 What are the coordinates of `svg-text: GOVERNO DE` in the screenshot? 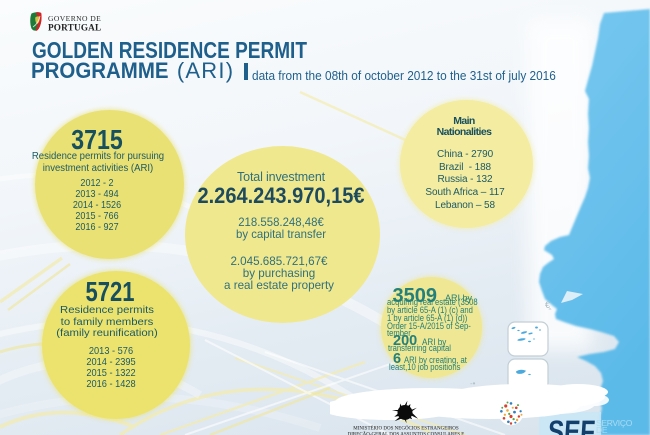 It's located at (74, 18).